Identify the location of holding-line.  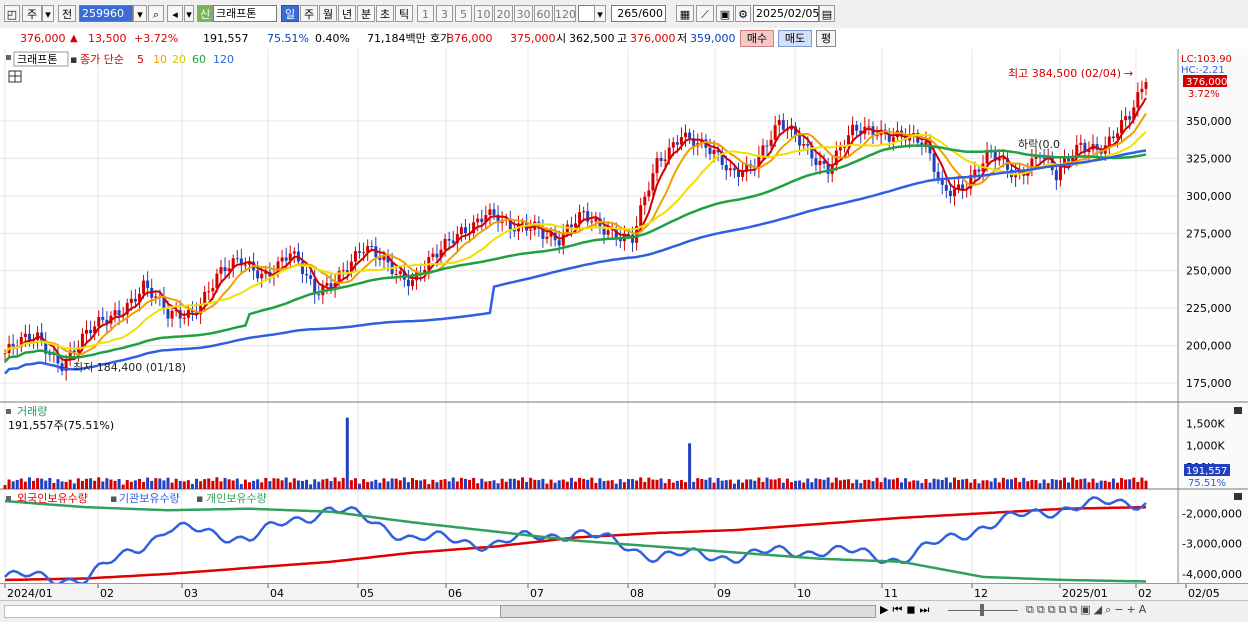
(575, 543).